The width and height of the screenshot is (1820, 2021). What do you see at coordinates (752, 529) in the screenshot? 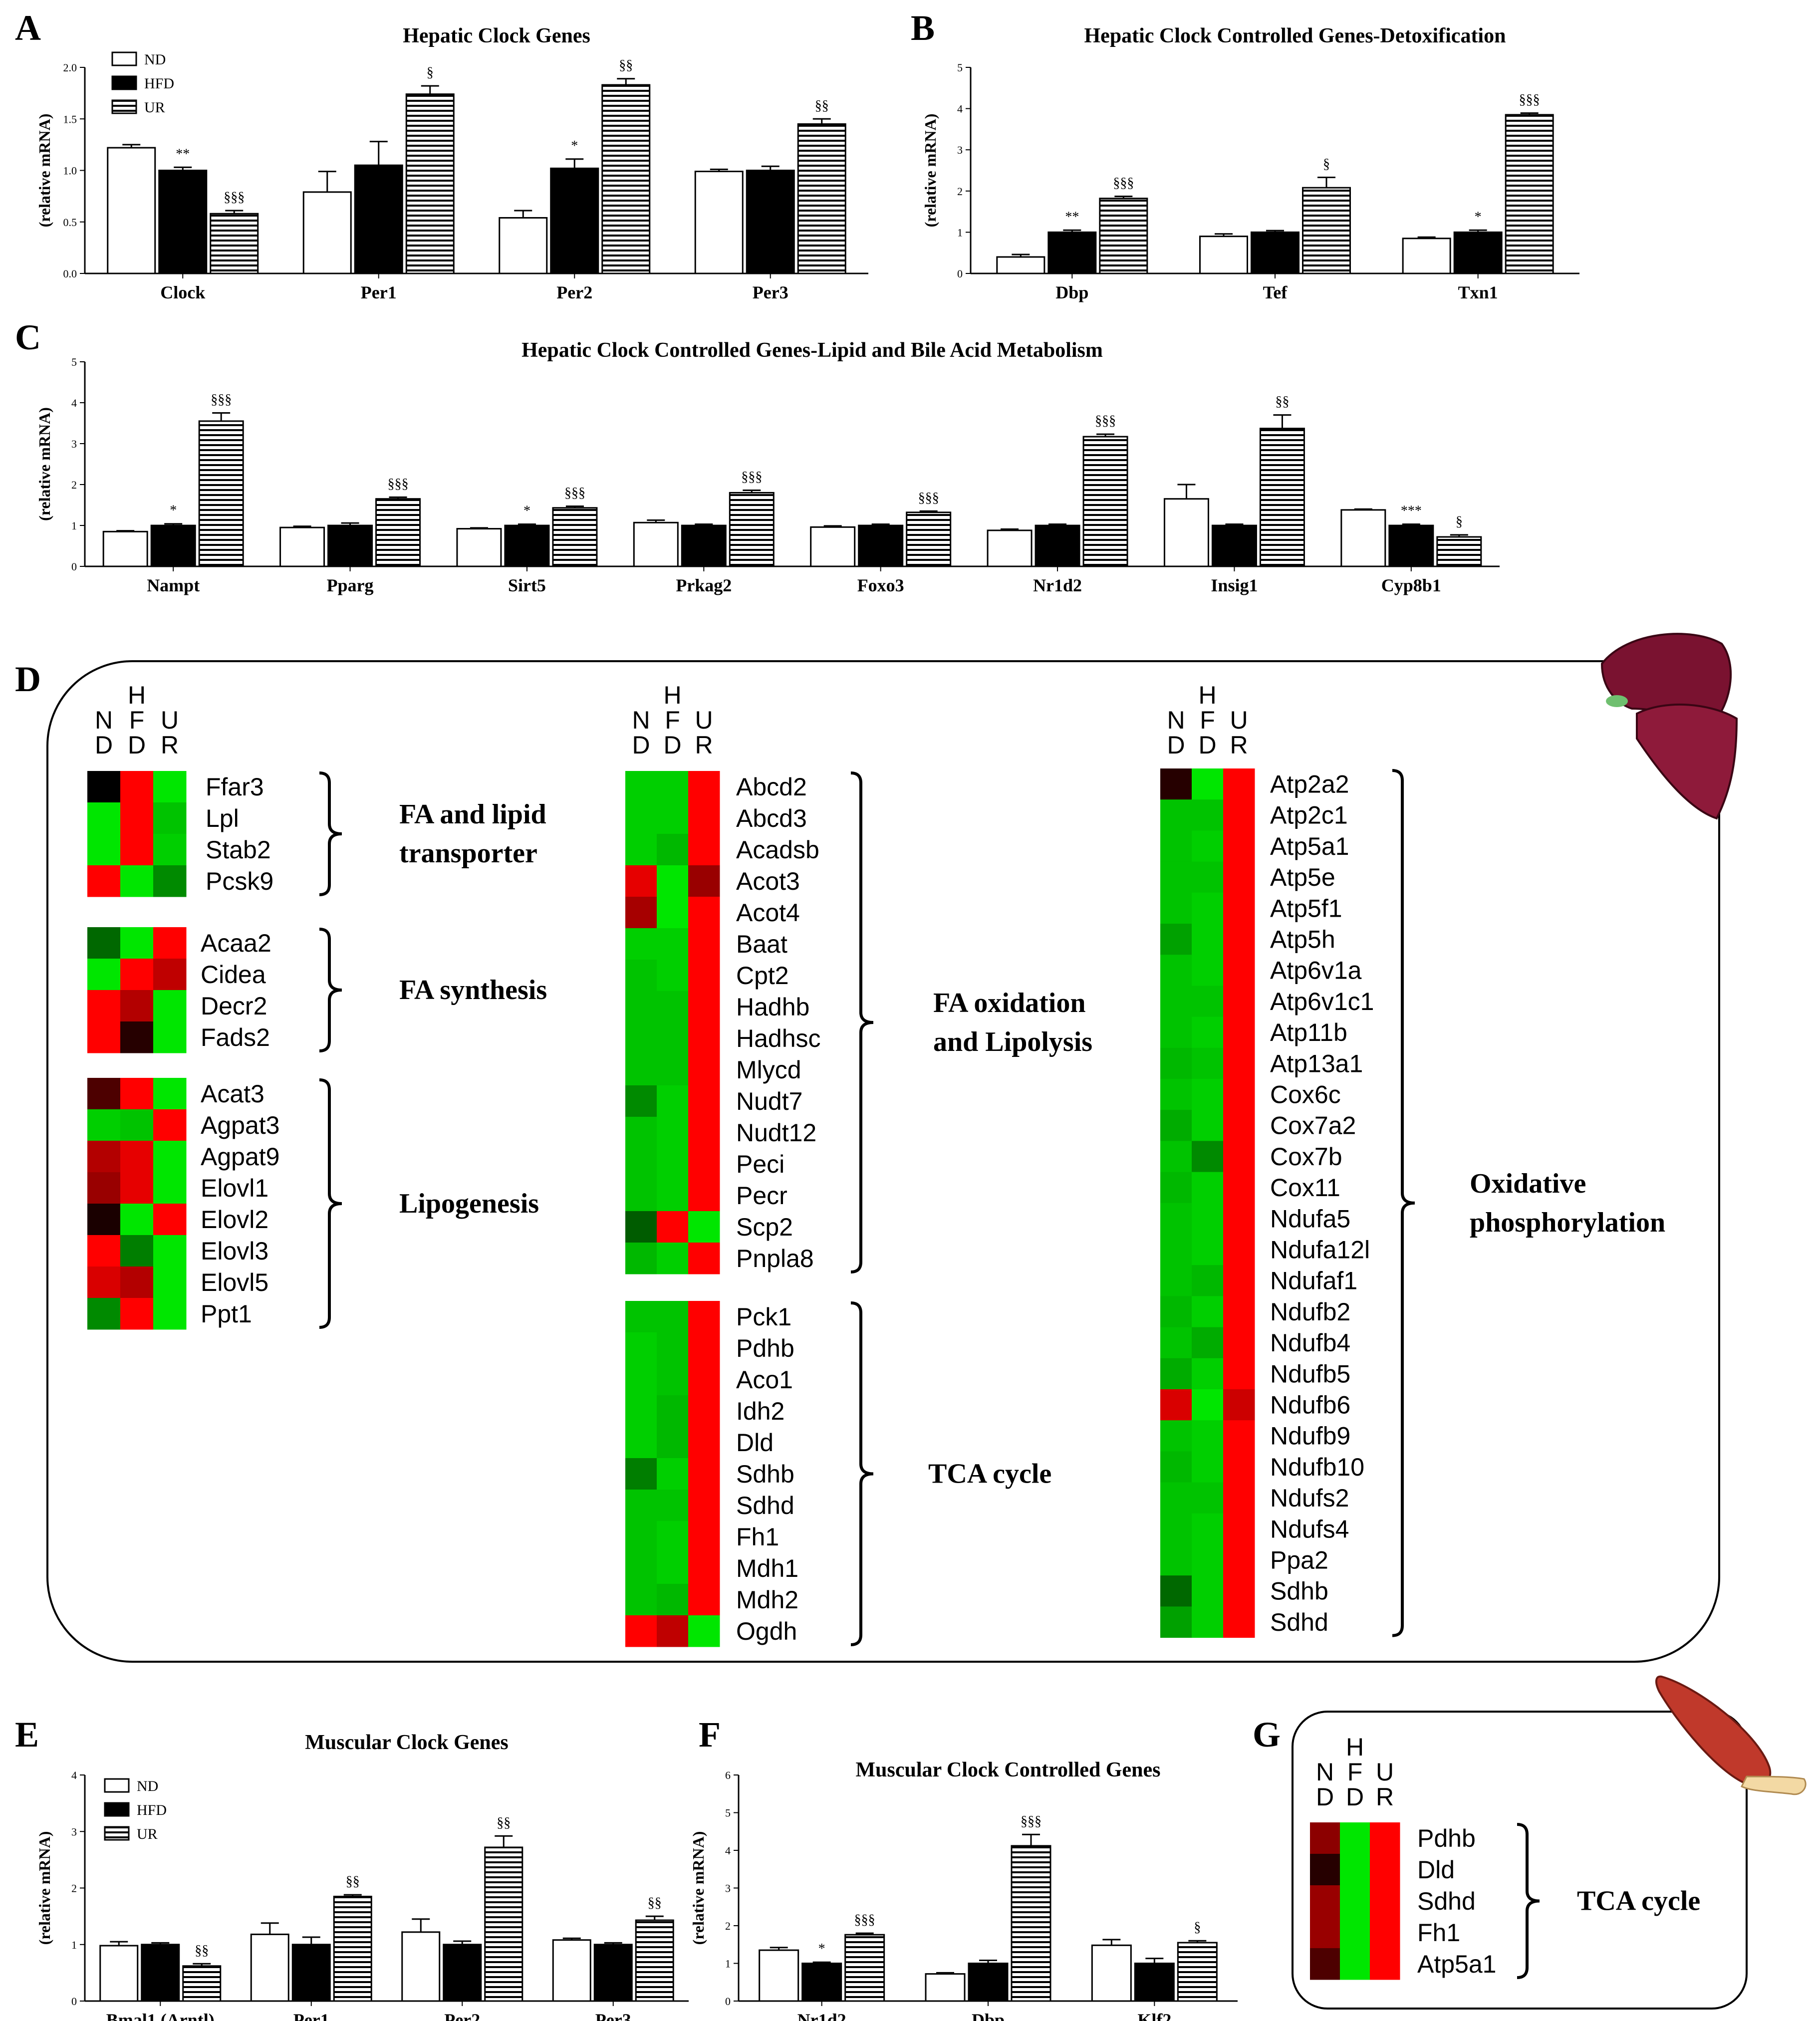
I see `bar-prkag2-ur` at bounding box center [752, 529].